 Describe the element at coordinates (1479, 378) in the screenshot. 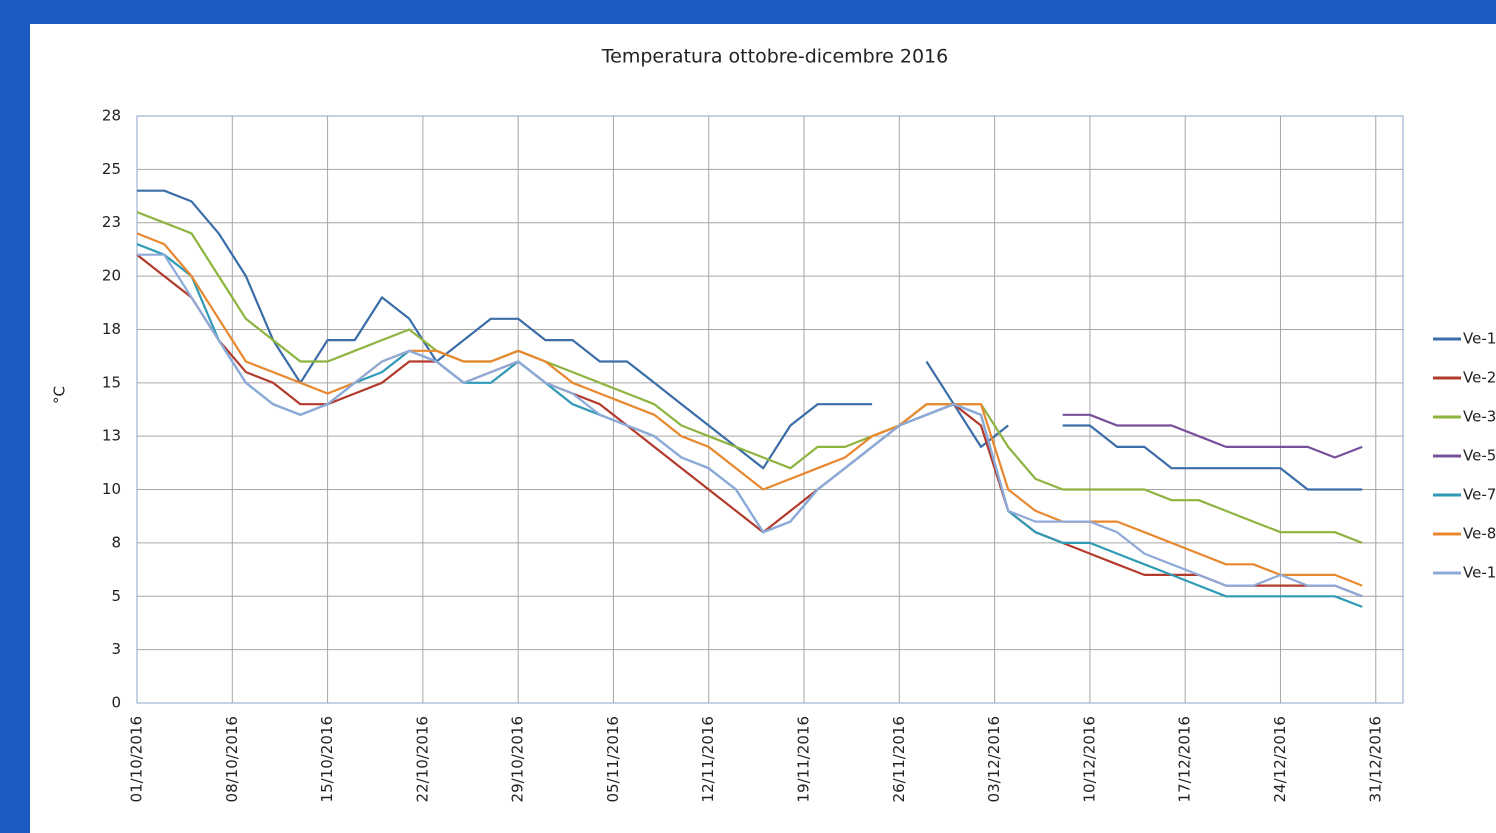

I see `legend-label: Ve-2` at that location.